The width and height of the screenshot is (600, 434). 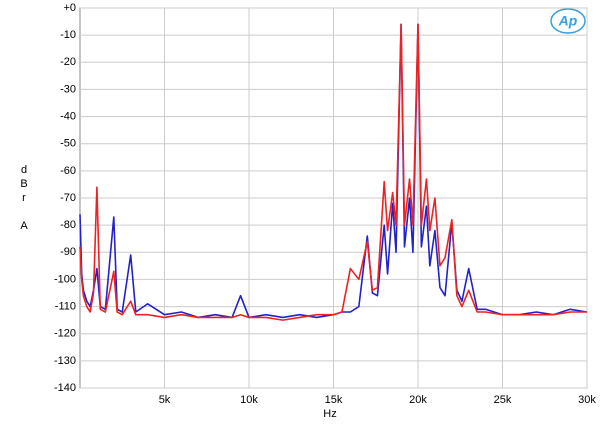 What do you see at coordinates (68, 35) in the screenshot?
I see `y-tick-label: -10` at bounding box center [68, 35].